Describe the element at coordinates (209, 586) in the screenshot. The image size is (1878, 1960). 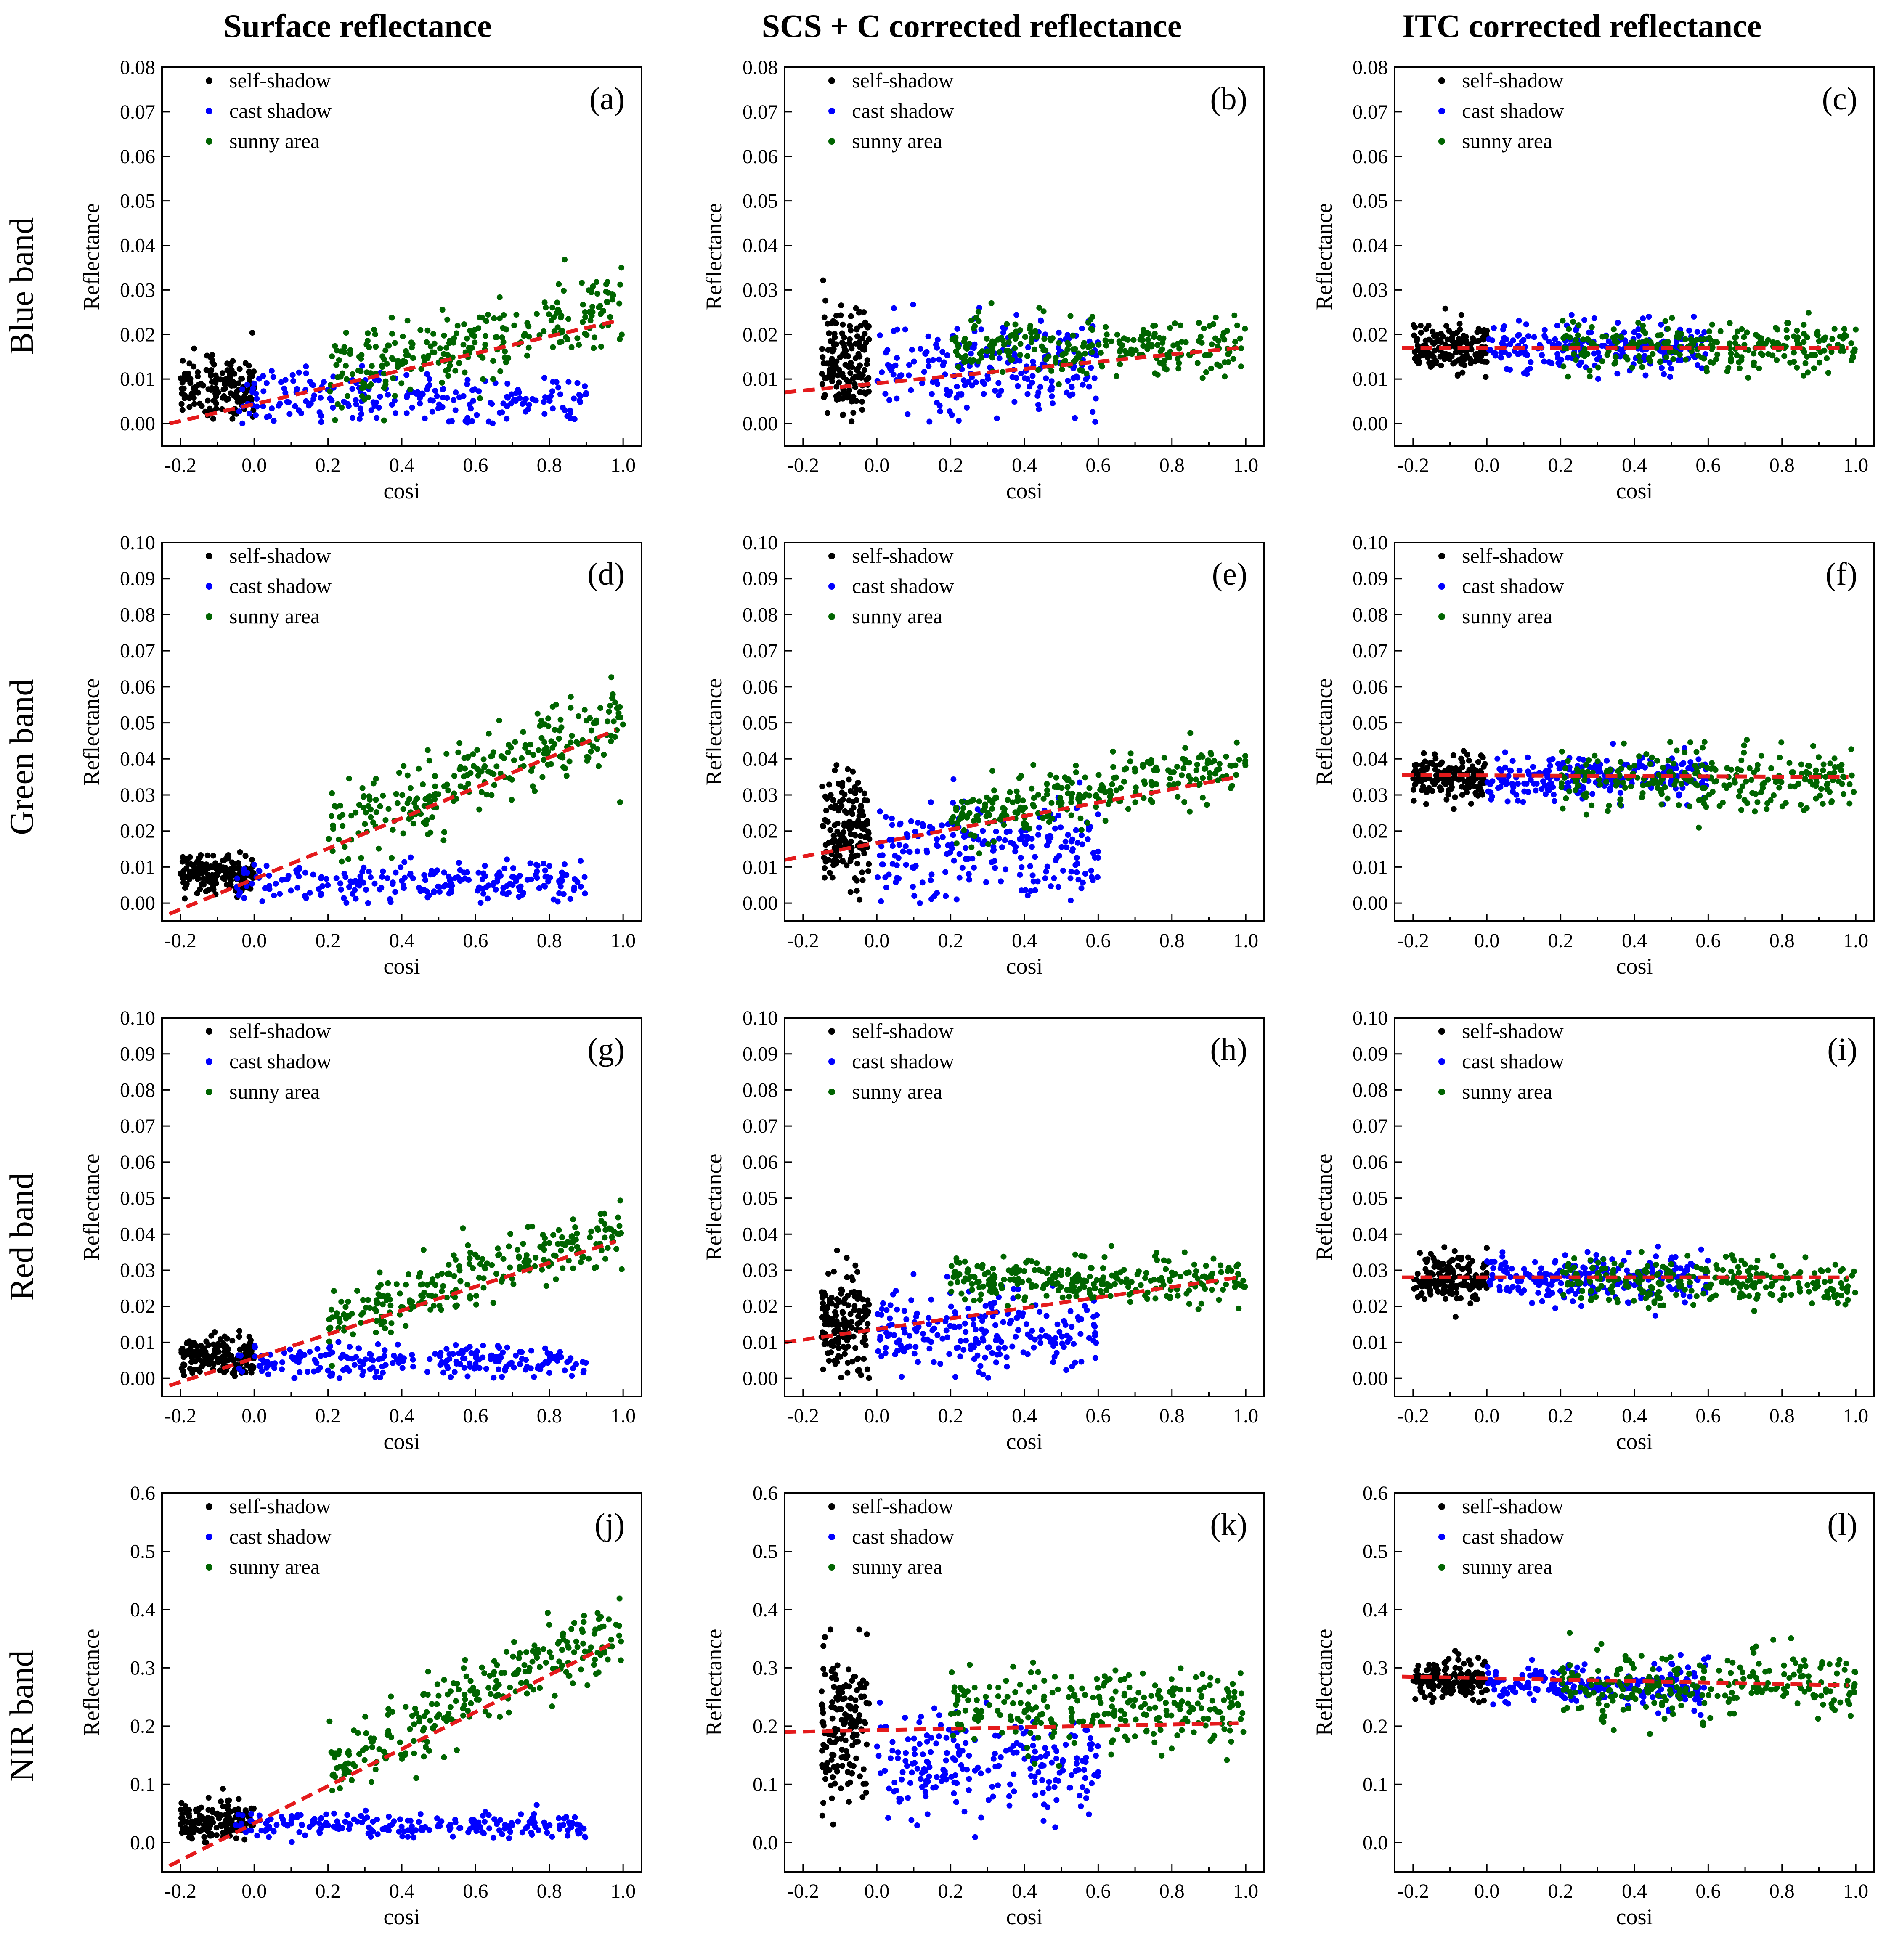
I see `legend-marker` at that location.